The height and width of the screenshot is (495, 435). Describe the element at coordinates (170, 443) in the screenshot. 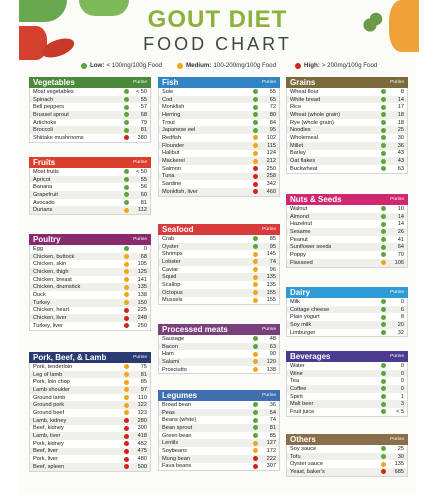

I see `food-name: Lentils` at that location.